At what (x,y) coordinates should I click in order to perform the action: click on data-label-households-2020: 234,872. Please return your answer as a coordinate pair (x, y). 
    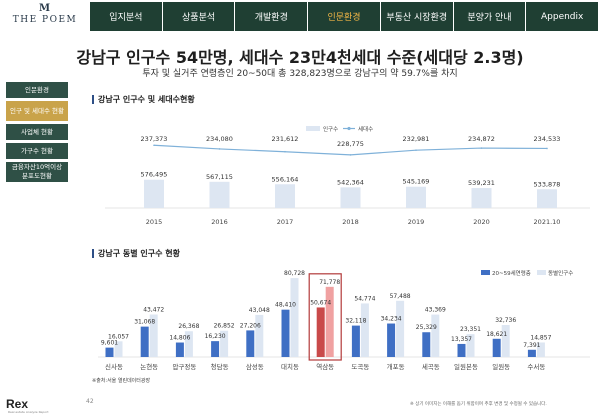
    Looking at the image, I should click on (481, 139).